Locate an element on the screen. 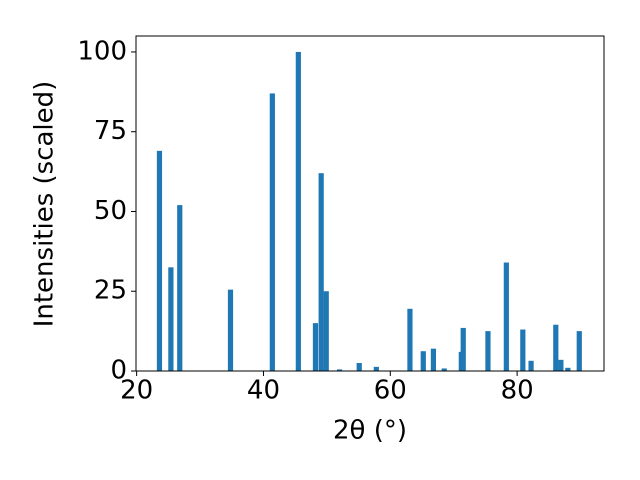 The width and height of the screenshot is (640, 480). y-axis-label: Intensities (scaled) is located at coordinates (45, 204).